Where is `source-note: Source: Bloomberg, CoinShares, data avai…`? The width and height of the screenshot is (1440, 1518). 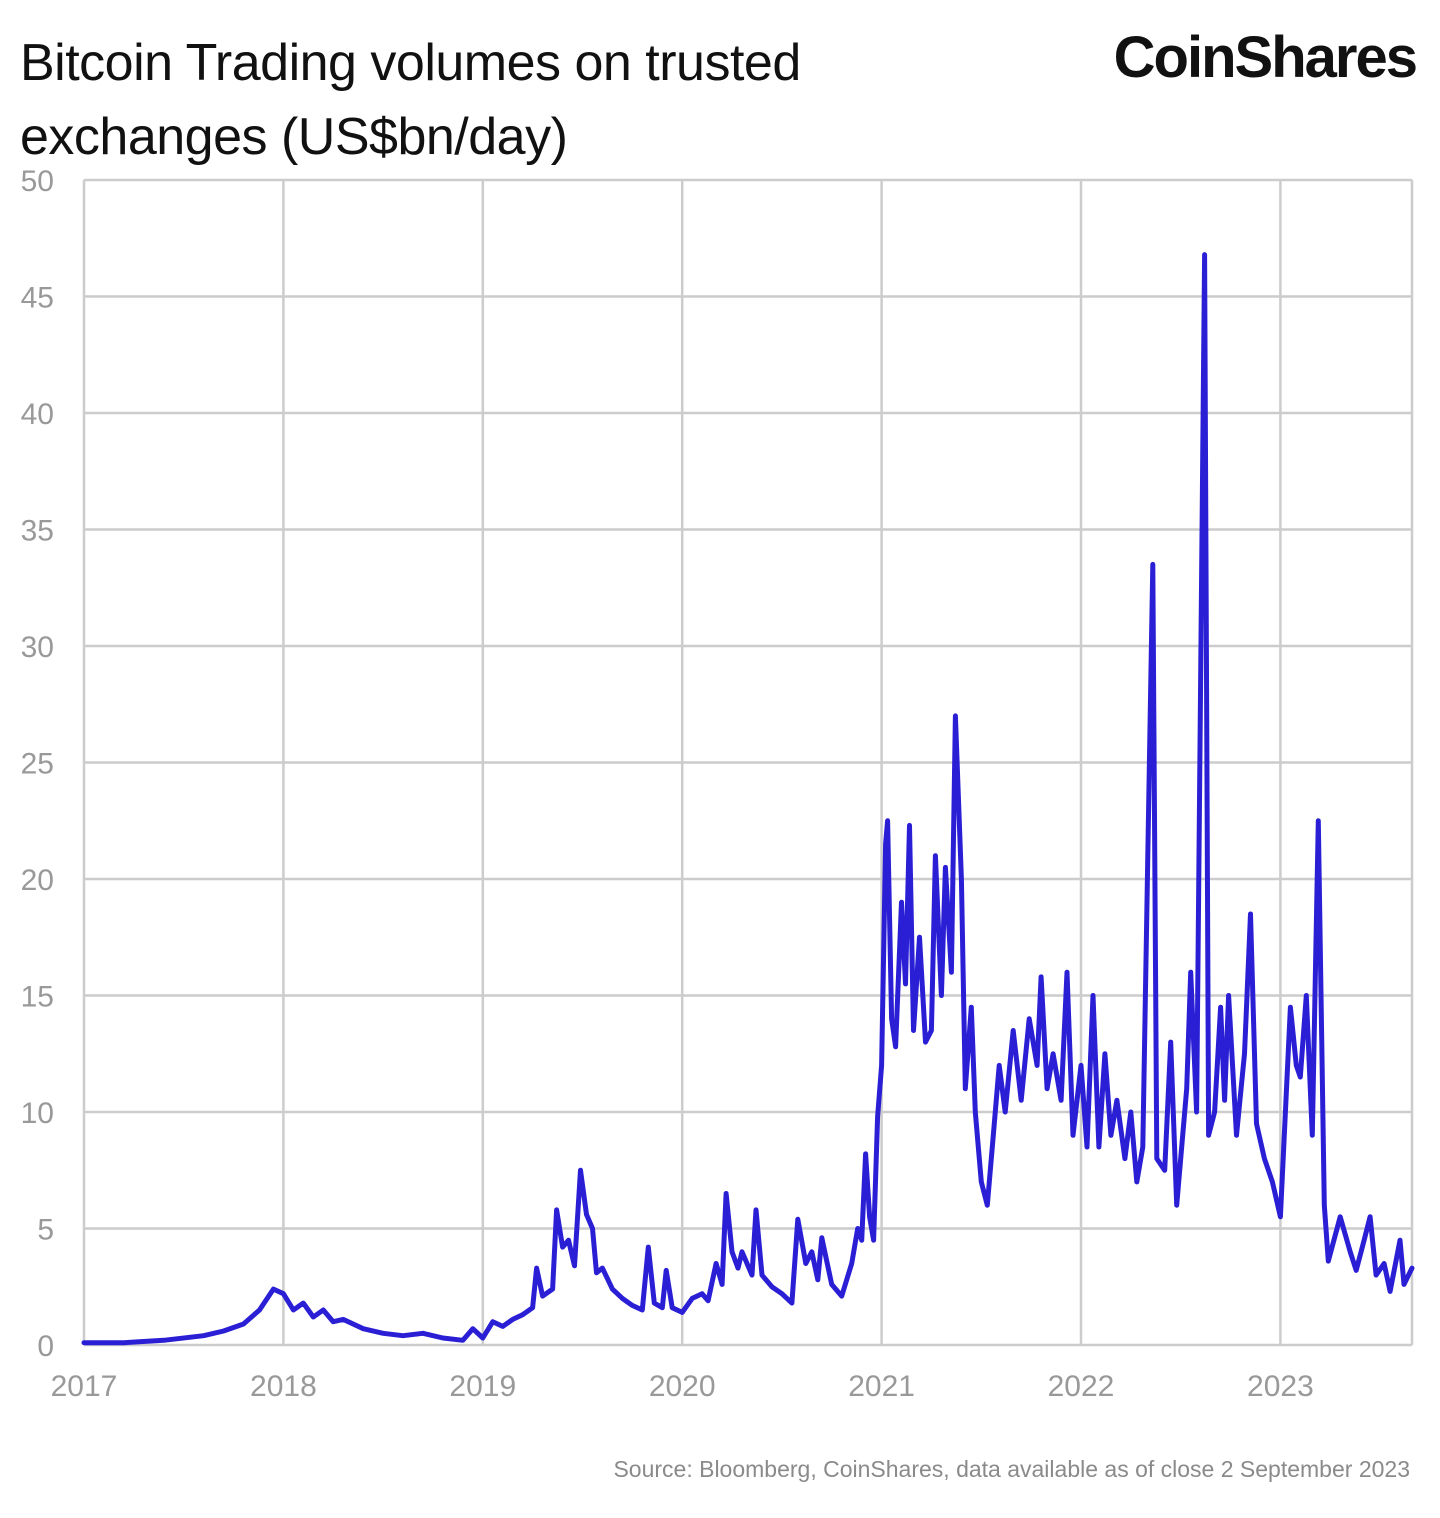 source-note: Source: Bloomberg, CoinShares, data avai… is located at coordinates (1011, 1469).